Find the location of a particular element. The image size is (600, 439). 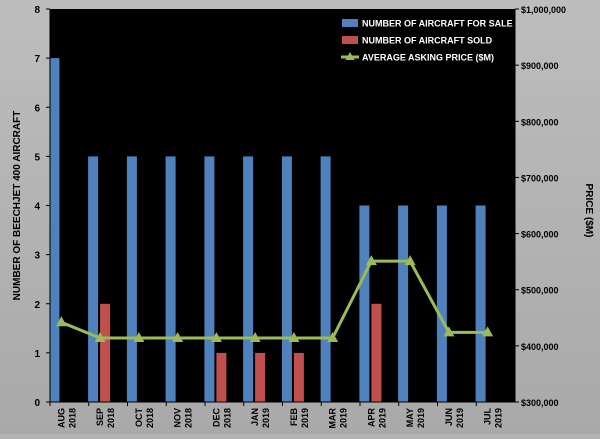

y-tick-label-left: 2 is located at coordinates (37, 305).